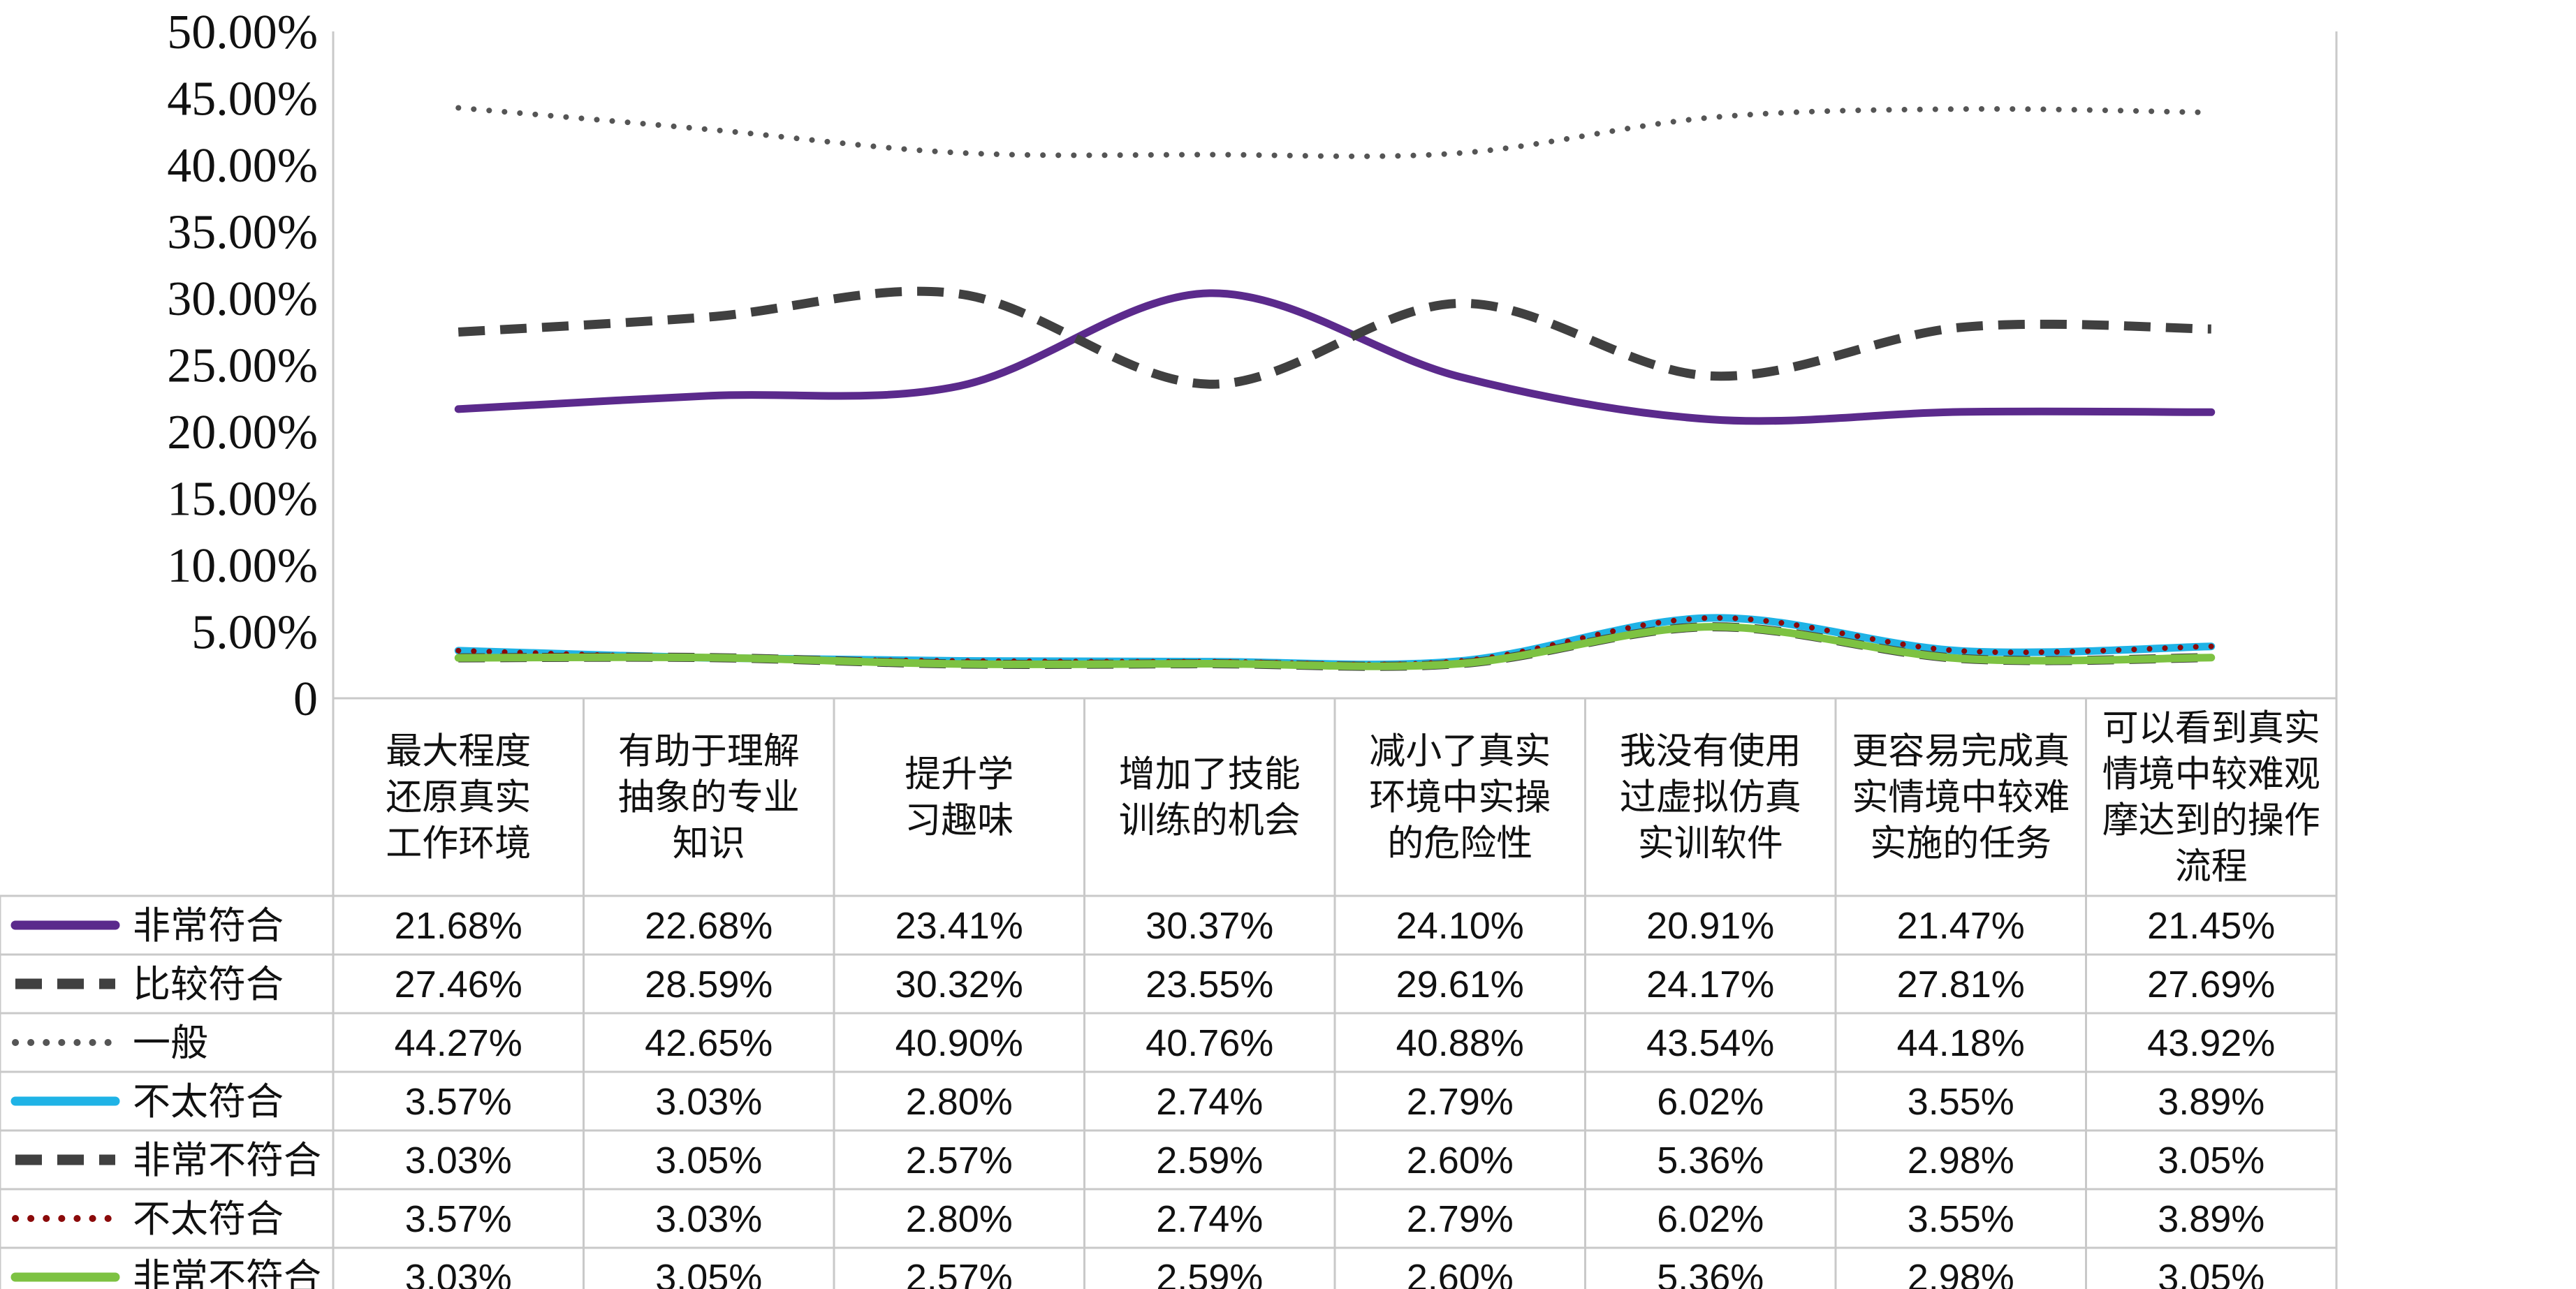 The image size is (2576, 1289). Describe the element at coordinates (208, 926) in the screenshot. I see `legend-label: 非常符合` at that location.